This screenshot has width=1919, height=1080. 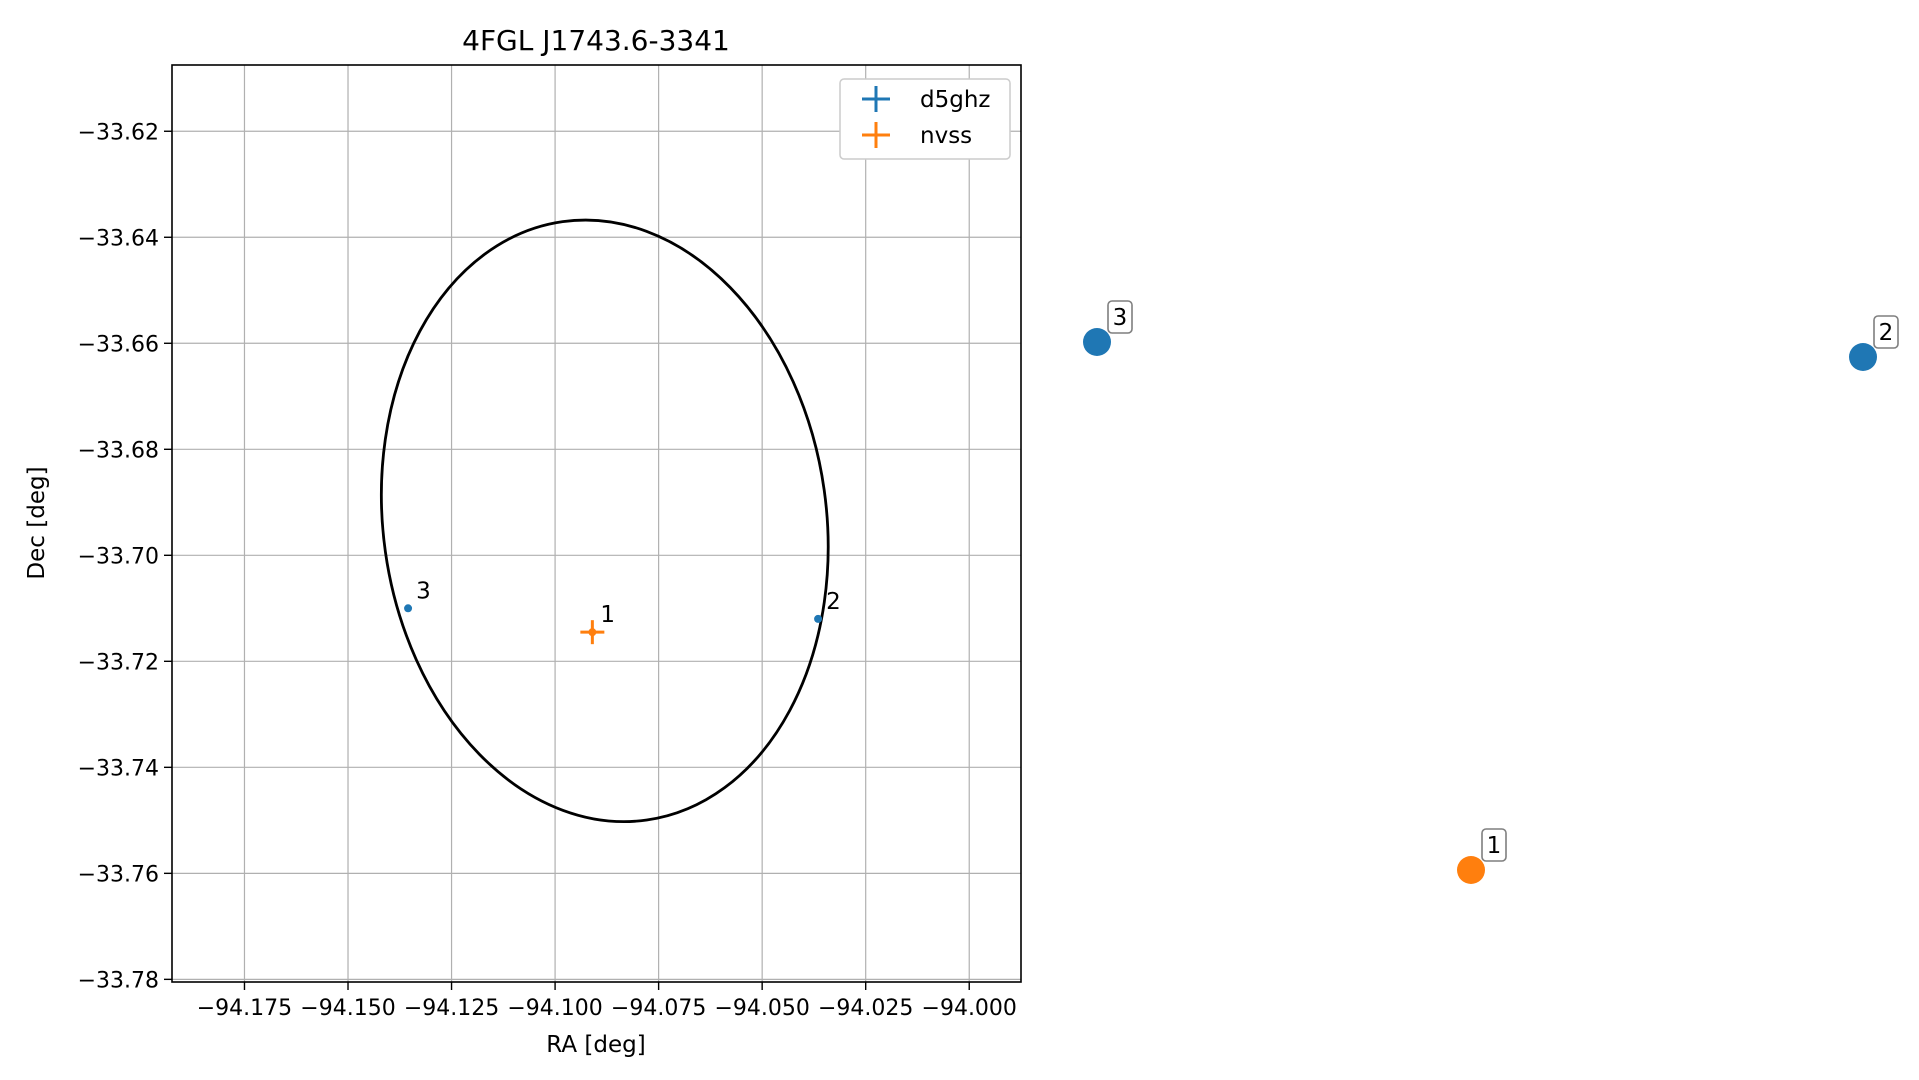 I want to click on legend: d5ghz nvss, so click(x=925, y=119).